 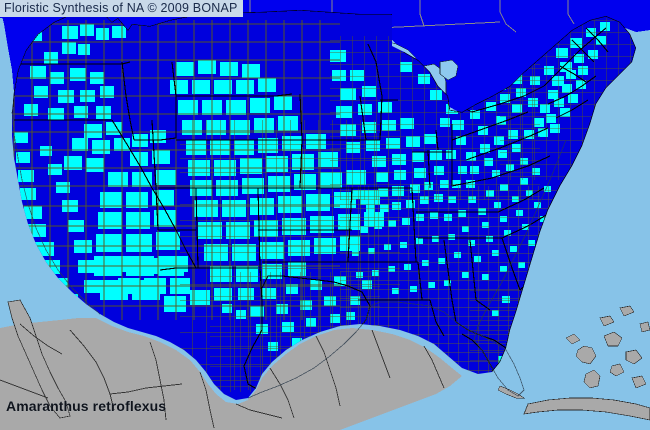 What do you see at coordinates (121, 8) in the screenshot?
I see `map-title-banner: Floristic Synthesis of NA © 2009 BONAP` at bounding box center [121, 8].